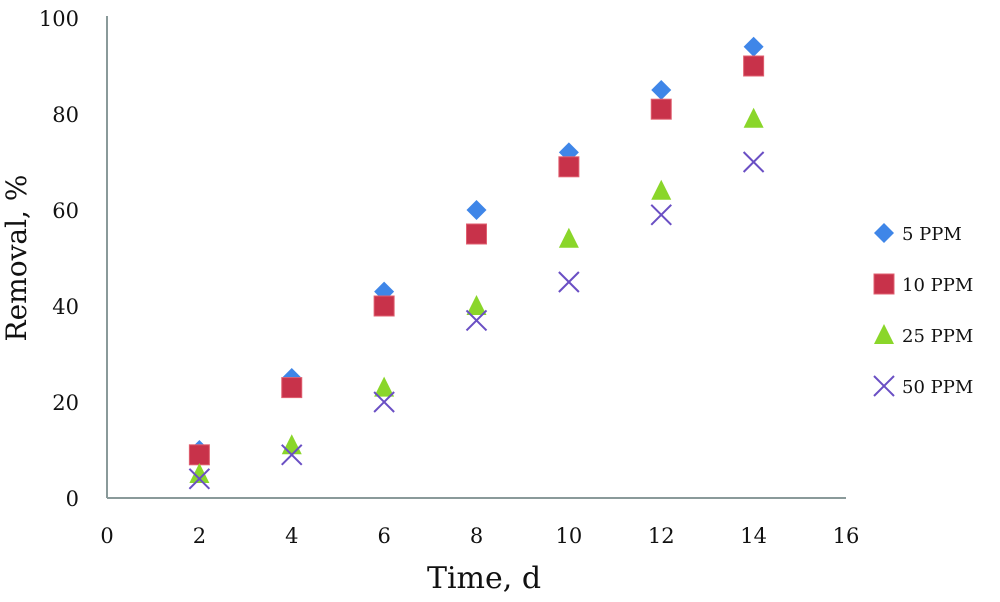 The image size is (1000, 602). What do you see at coordinates (884, 334) in the screenshot?
I see `legend-marker-25-ppm` at bounding box center [884, 334].